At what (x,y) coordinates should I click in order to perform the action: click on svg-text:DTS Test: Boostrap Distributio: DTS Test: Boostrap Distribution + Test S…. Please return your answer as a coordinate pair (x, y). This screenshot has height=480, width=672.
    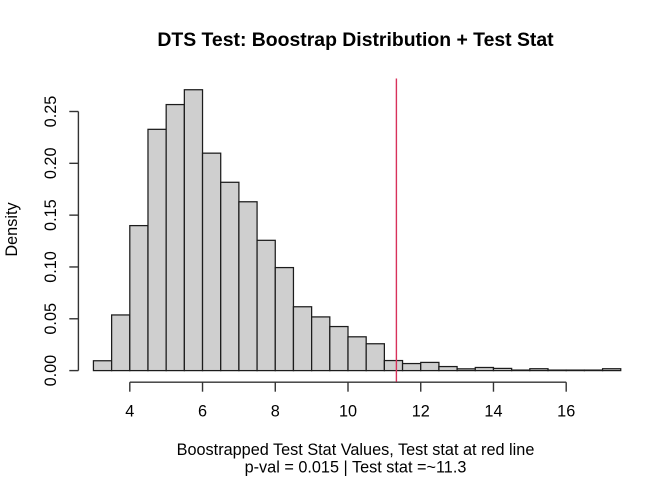
    Looking at the image, I should click on (355, 40).